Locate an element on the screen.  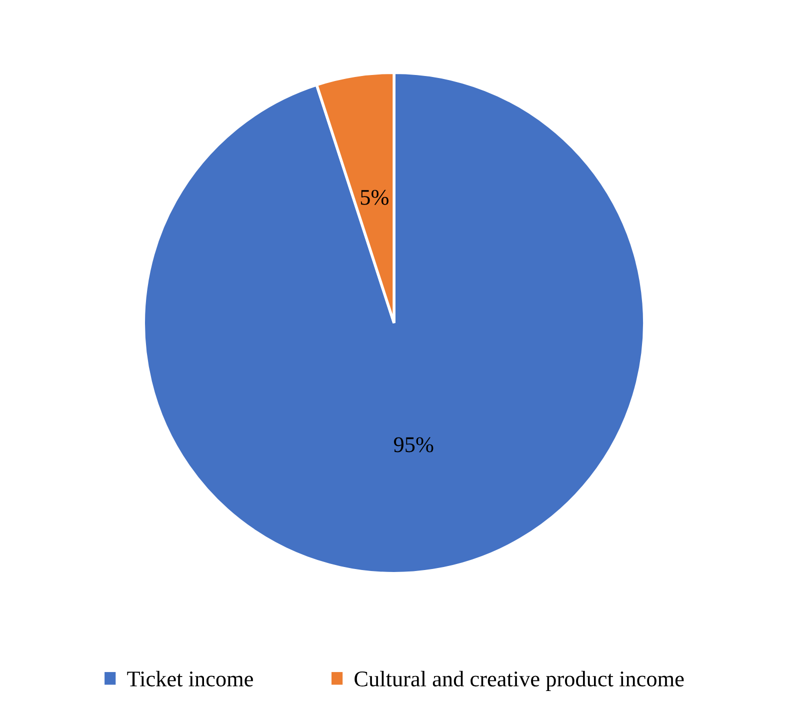
data-label: 5% is located at coordinates (374, 197).